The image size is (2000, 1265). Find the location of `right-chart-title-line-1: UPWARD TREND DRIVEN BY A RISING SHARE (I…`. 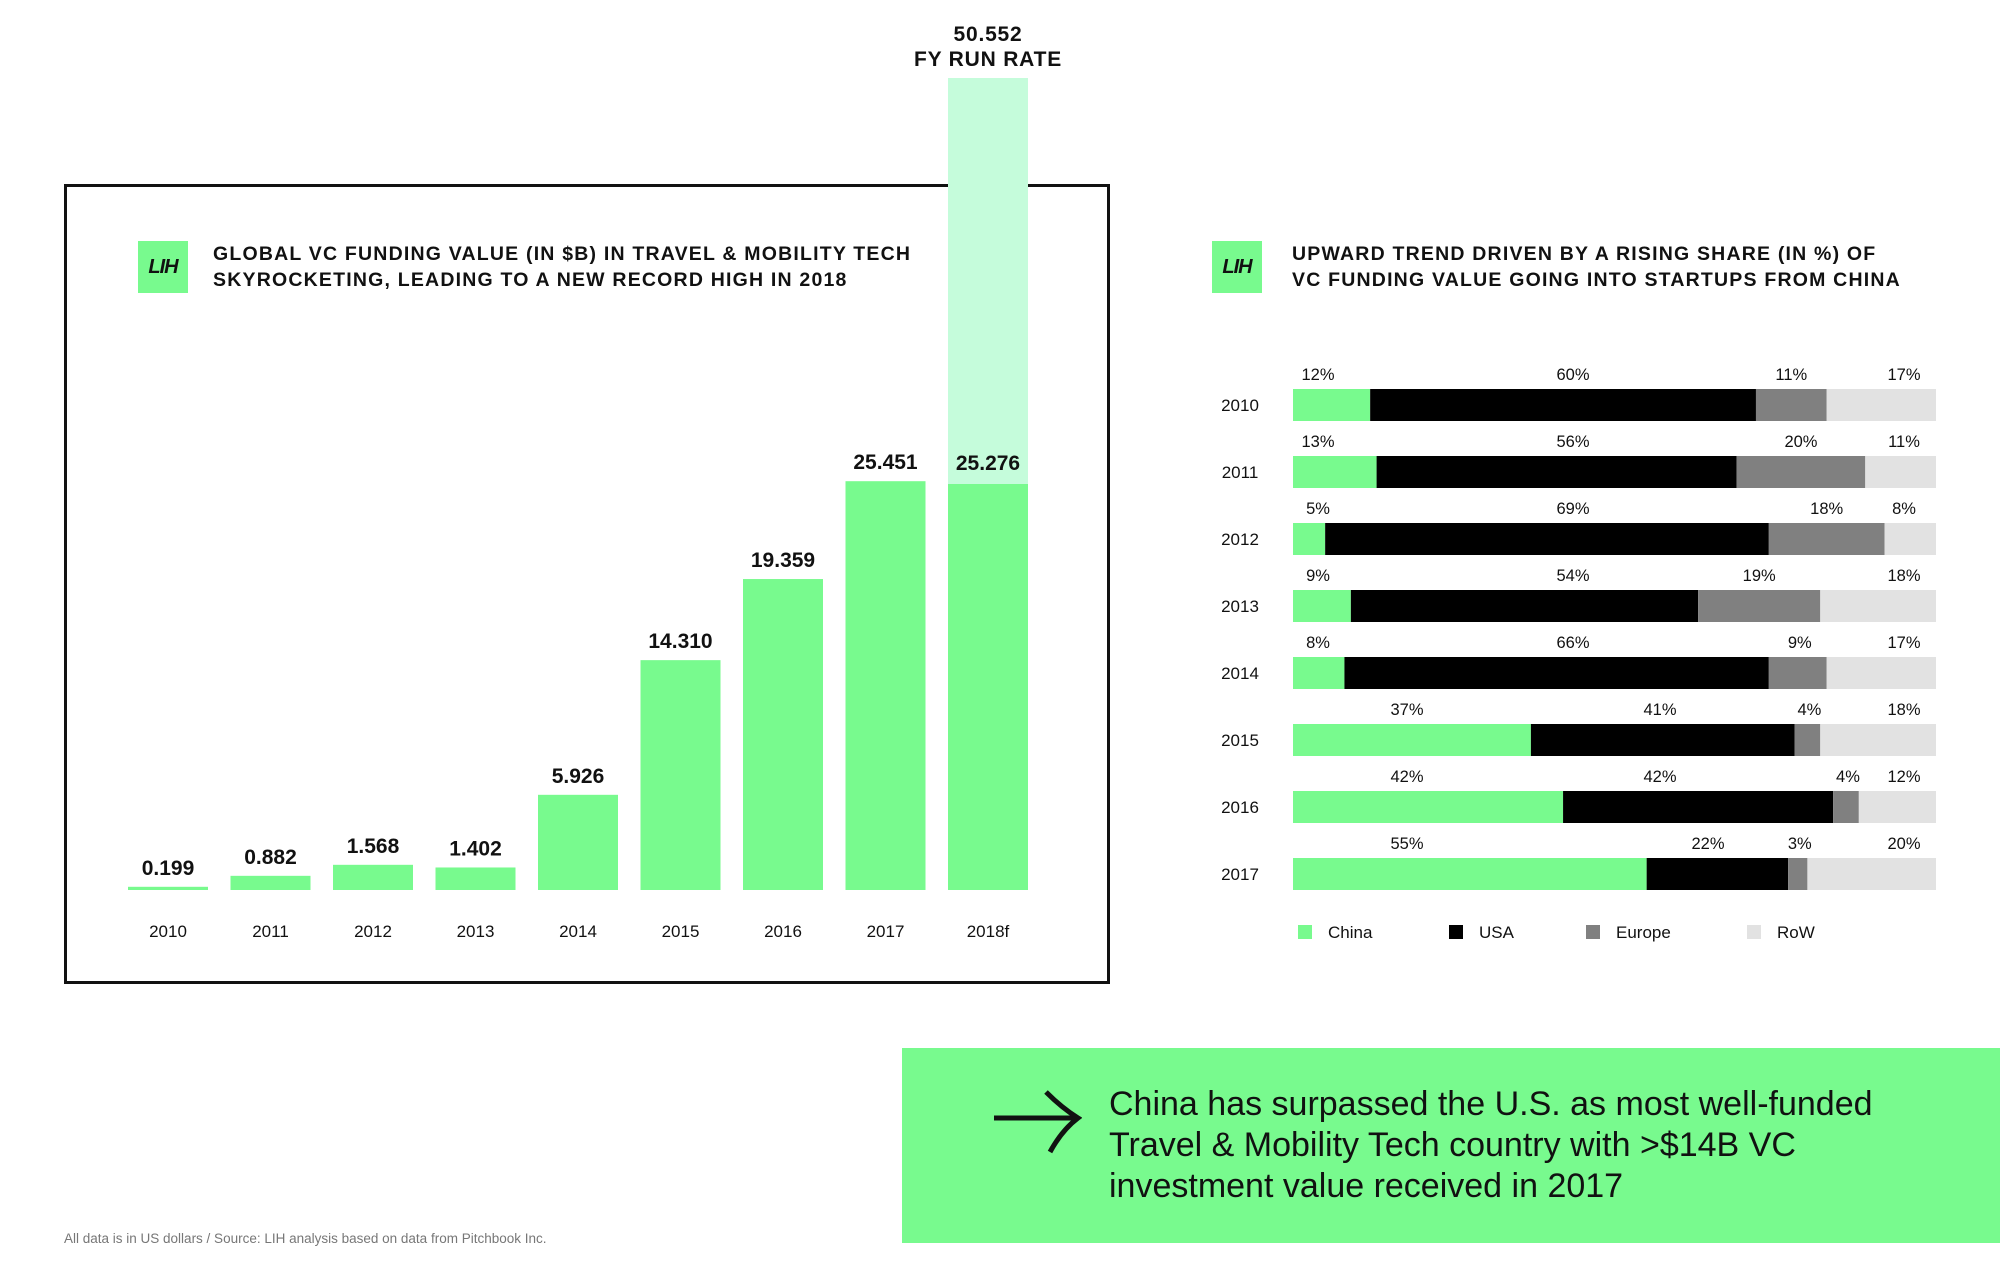

right-chart-title-line-1: UPWARD TREND DRIVEN BY A RISING SHARE (I… is located at coordinates (1584, 254).